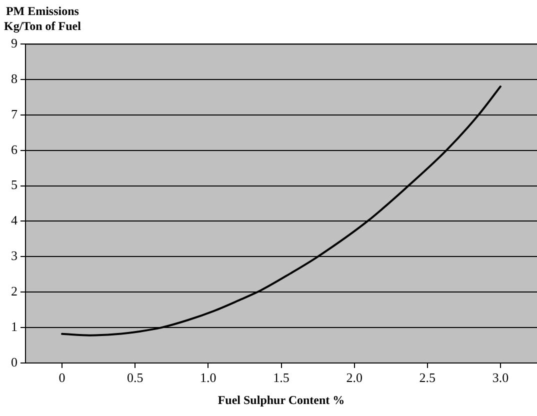 This screenshot has height=416, width=537. What do you see at coordinates (42, 19) in the screenshot?
I see `y-axis-title: PM Emissions Kg/Ton of Fuel` at bounding box center [42, 19].